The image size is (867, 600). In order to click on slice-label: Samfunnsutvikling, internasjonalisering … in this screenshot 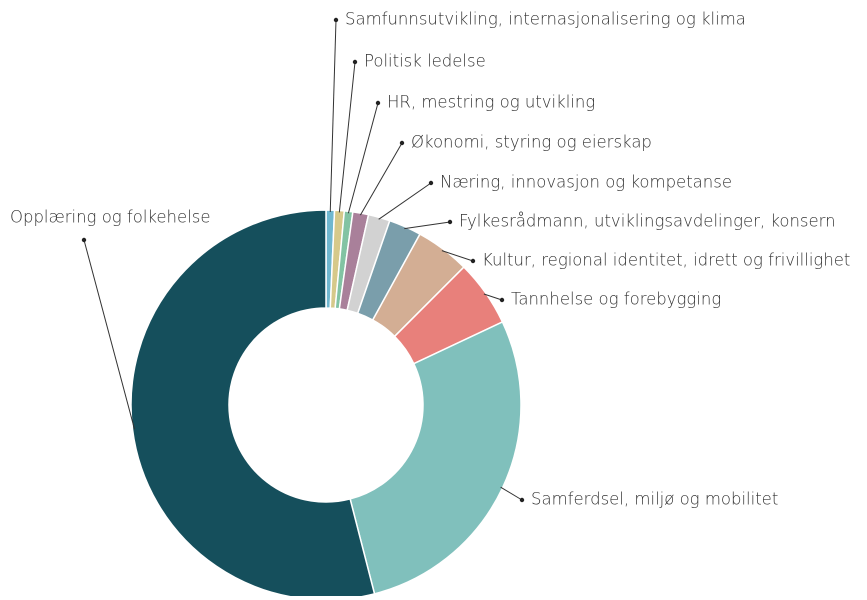, I will do `click(545, 19)`.